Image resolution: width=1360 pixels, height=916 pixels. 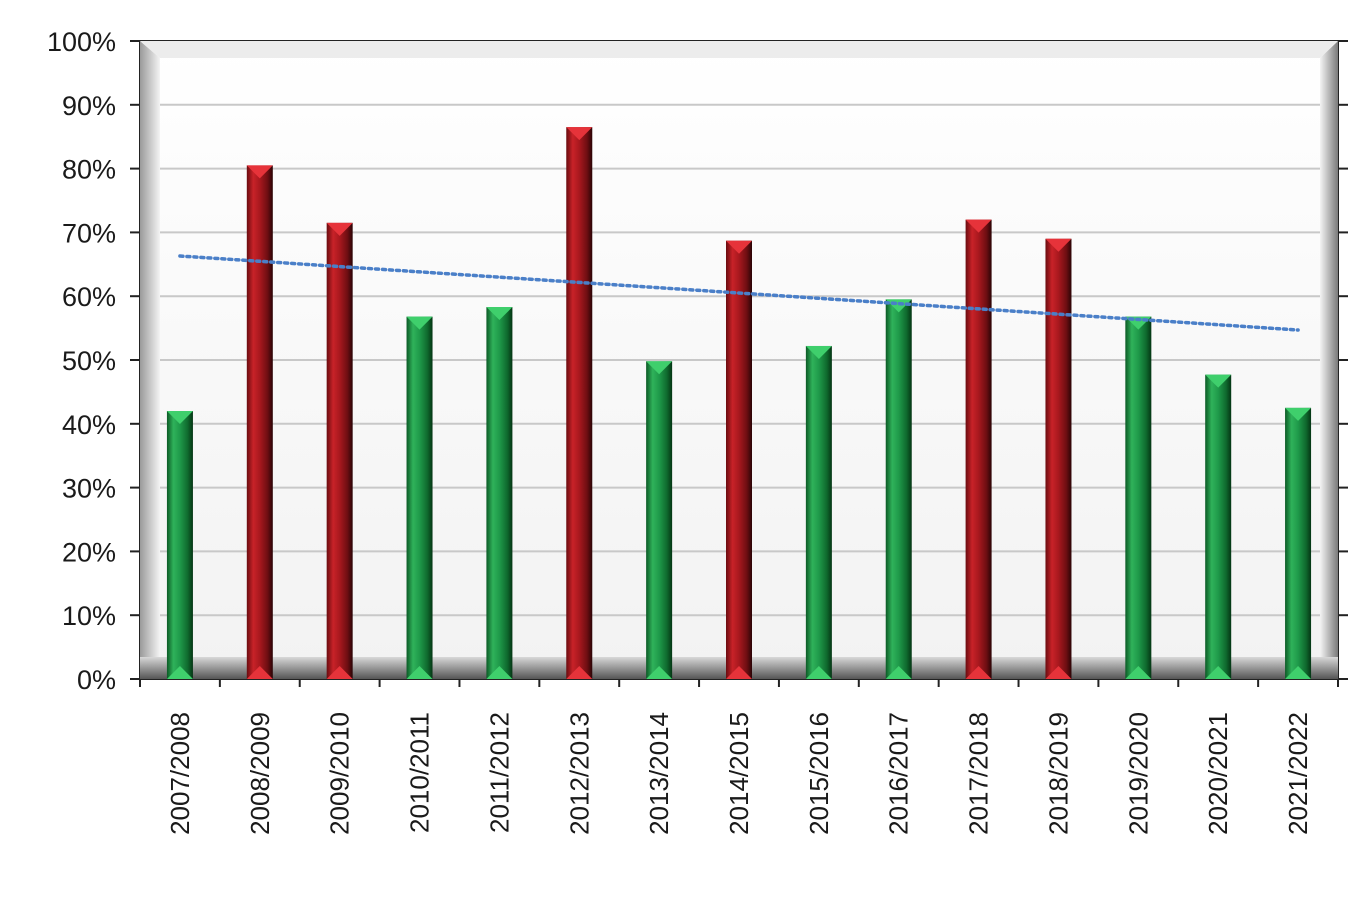 What do you see at coordinates (1298, 773) in the screenshot?
I see `x-tick-label: 2021/2022` at bounding box center [1298, 773].